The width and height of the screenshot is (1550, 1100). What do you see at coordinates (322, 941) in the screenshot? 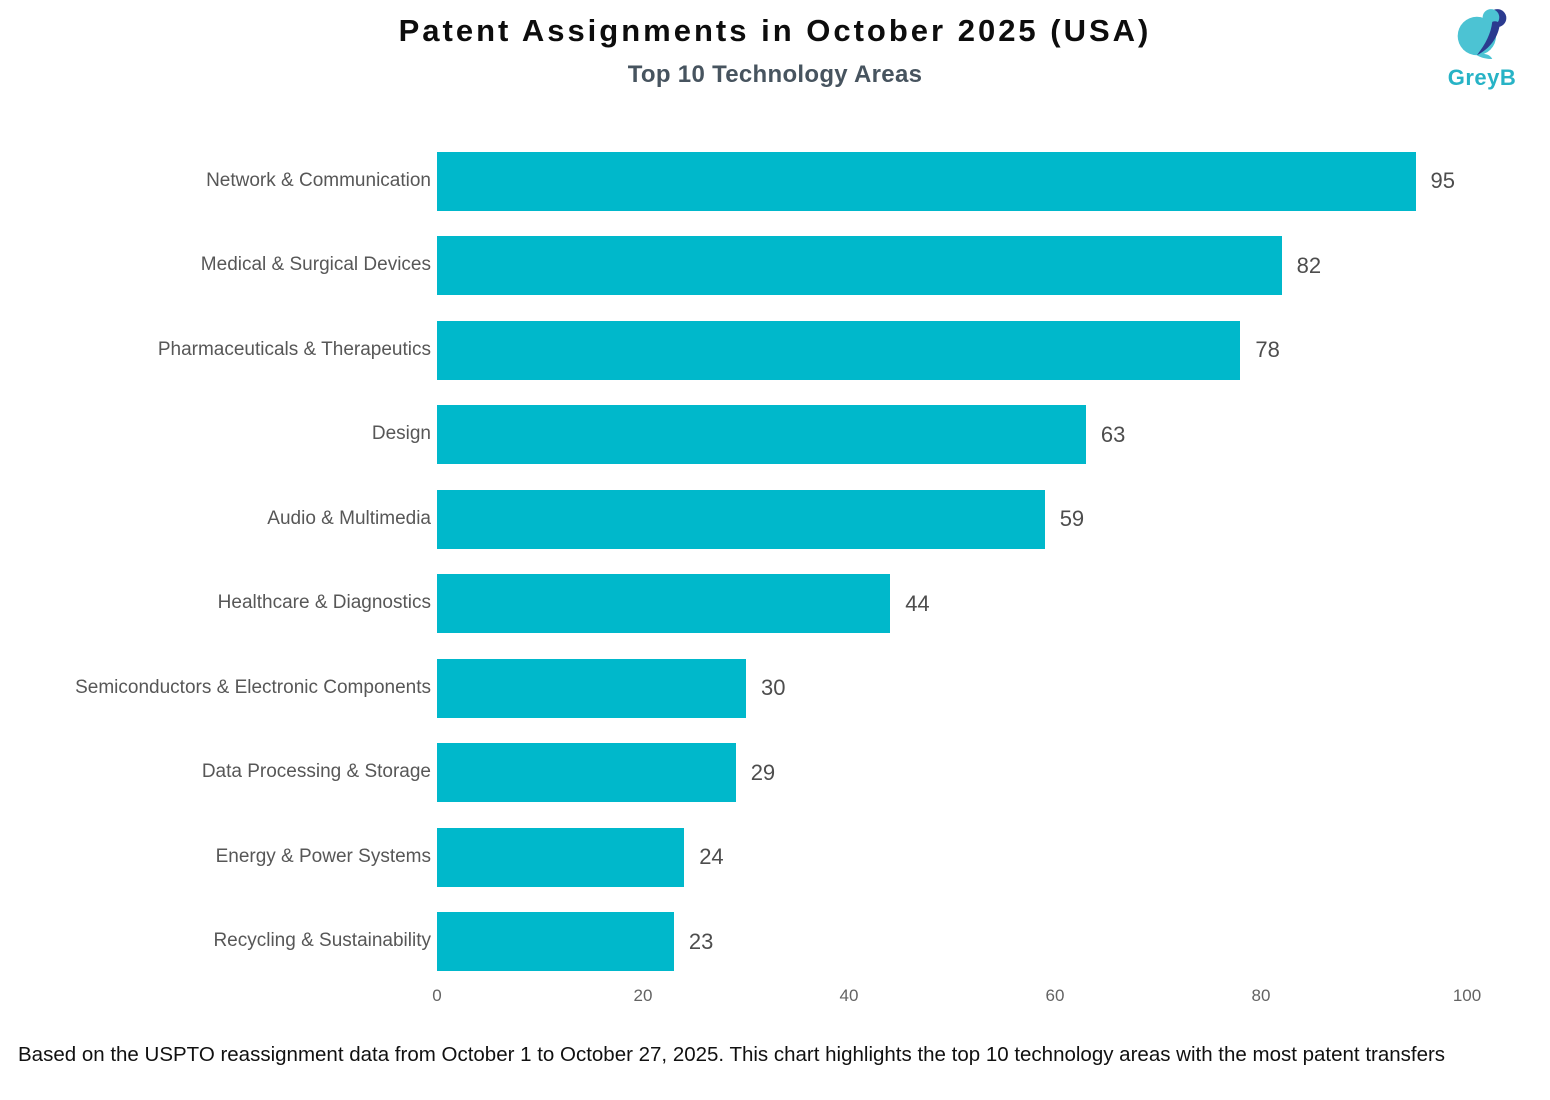
I see `category-label: Recycling & Sustainability` at bounding box center [322, 941].